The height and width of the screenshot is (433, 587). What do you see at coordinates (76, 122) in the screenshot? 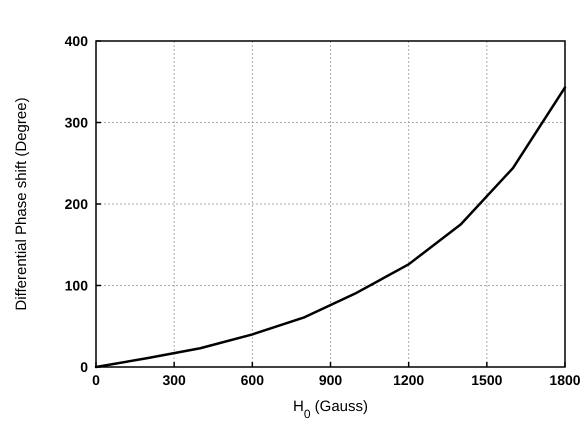
I see `y-tick-label: 300` at bounding box center [76, 122].